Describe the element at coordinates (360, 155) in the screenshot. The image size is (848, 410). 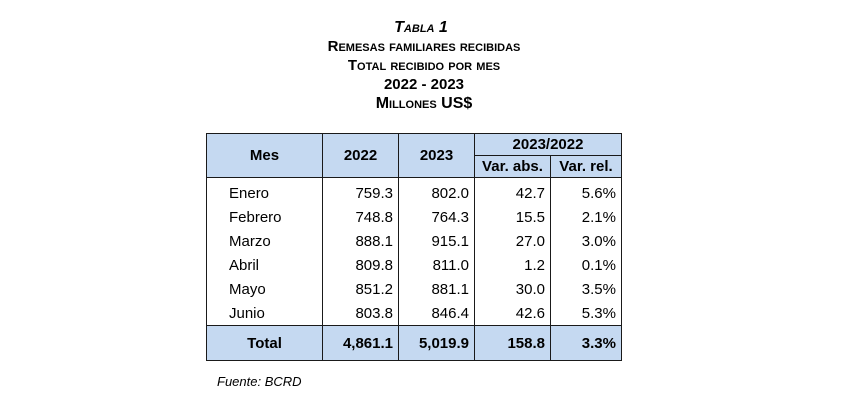
I see `header-2022: 2022` at that location.